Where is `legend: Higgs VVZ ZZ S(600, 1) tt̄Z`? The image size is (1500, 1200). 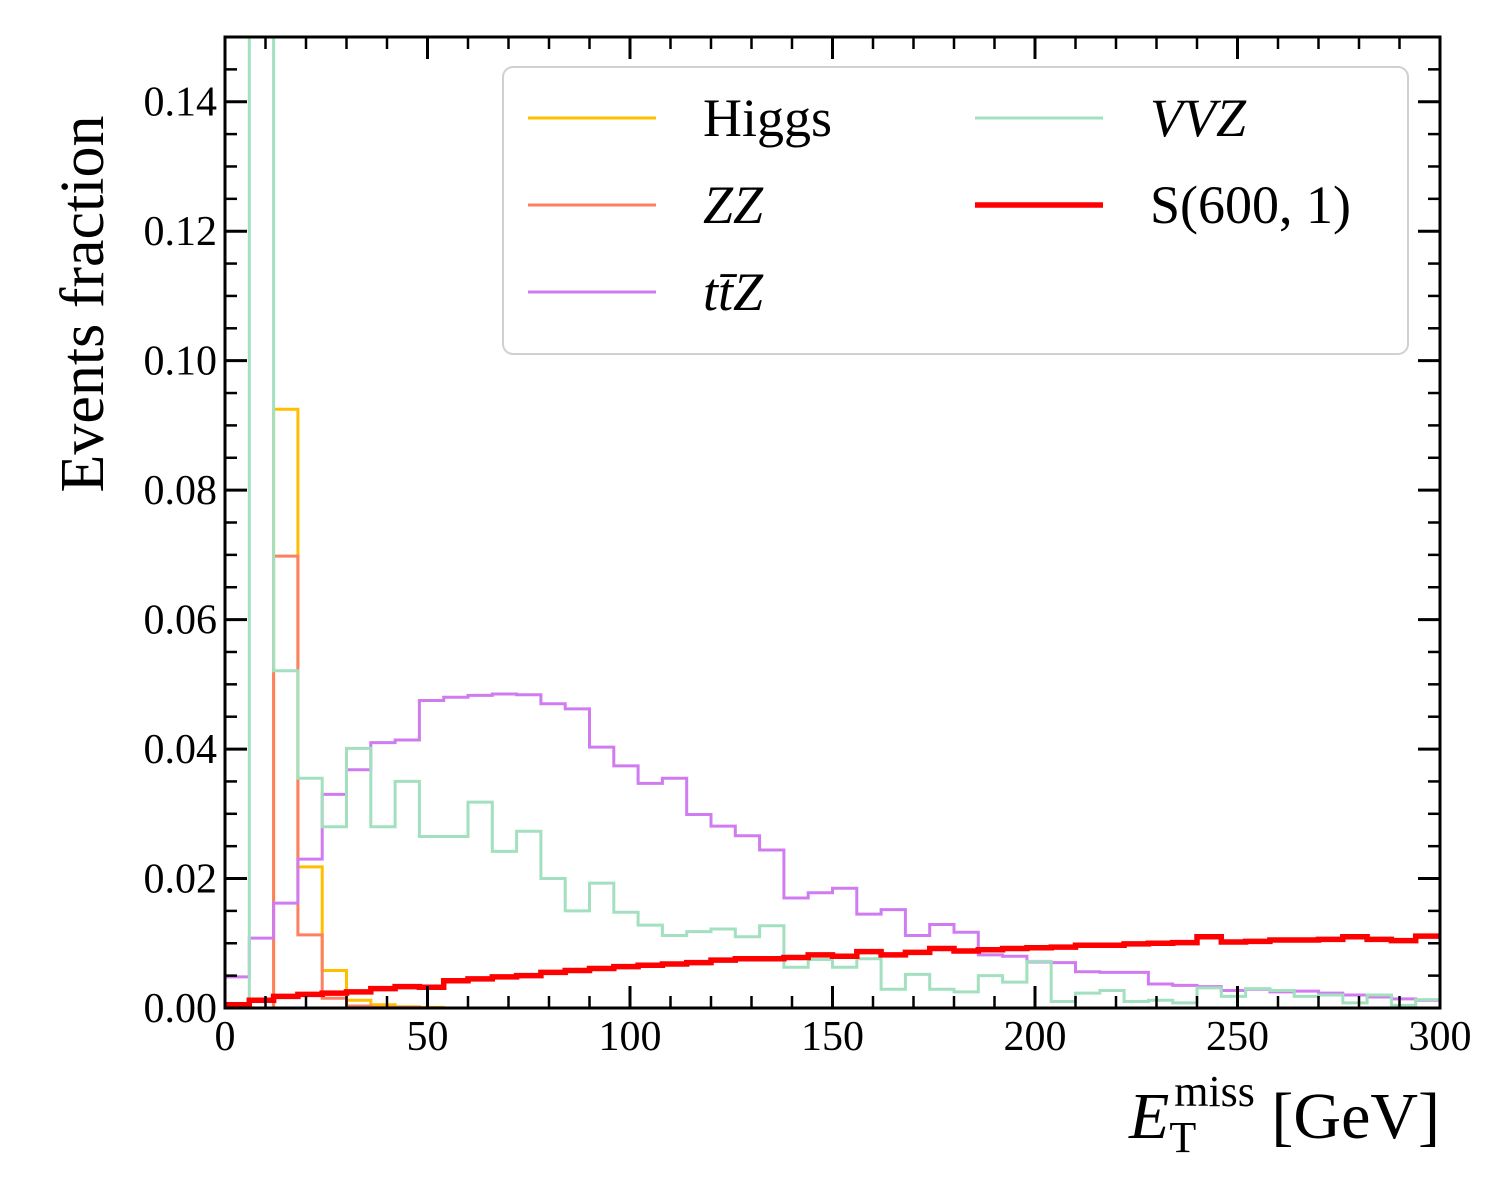
legend: Higgs VVZ ZZ S(600, 1) tt̄Z is located at coordinates (955, 210).